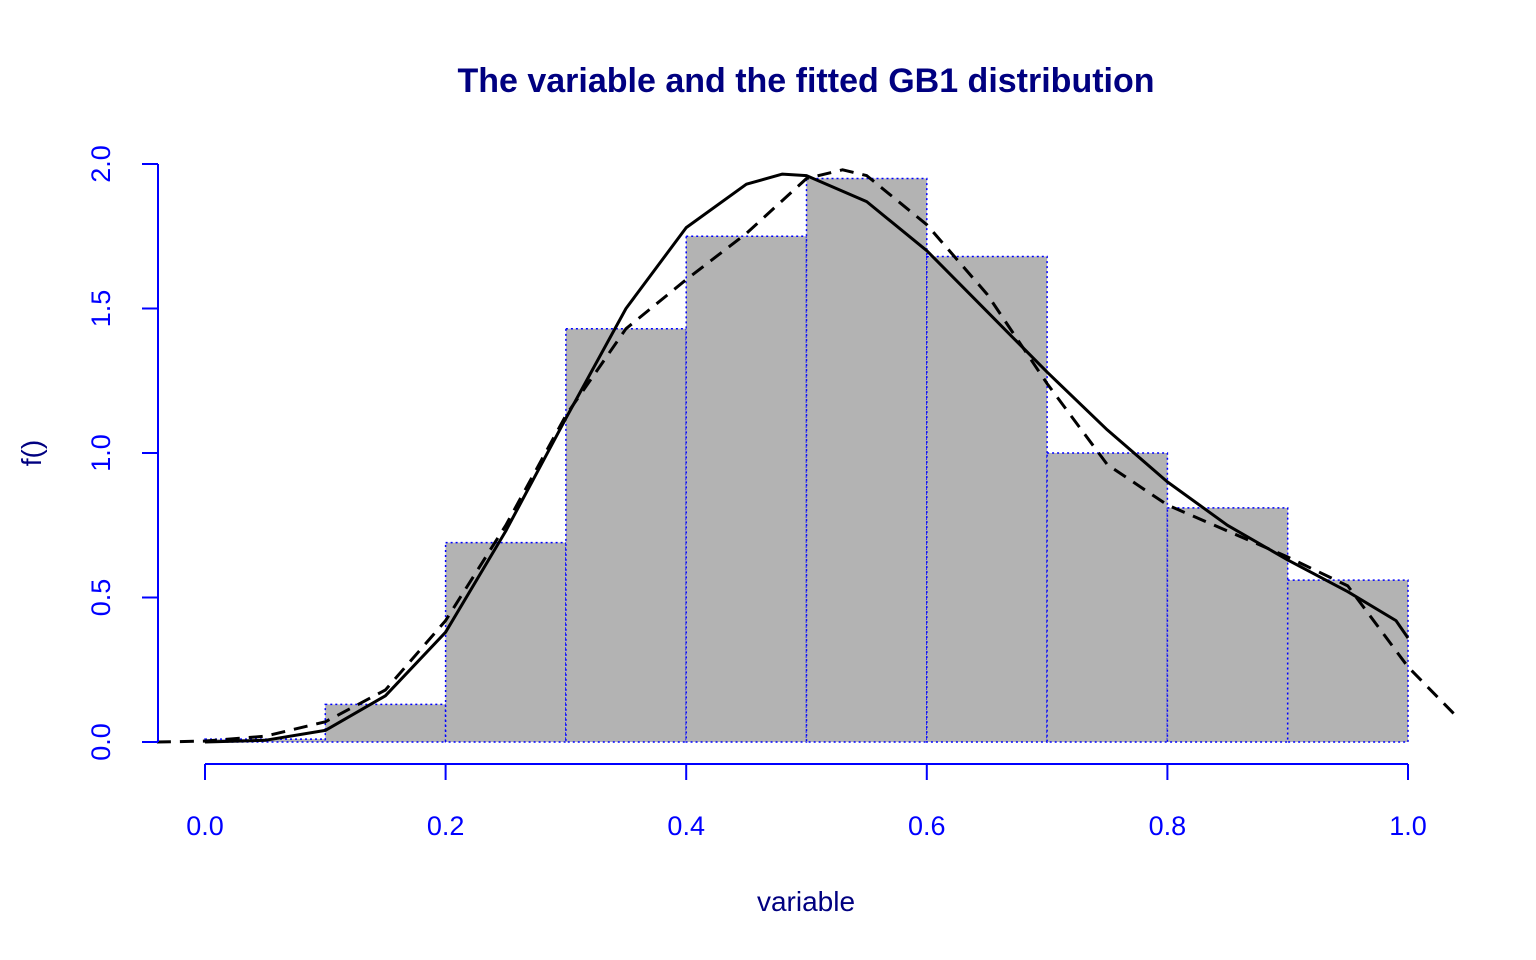 Image resolution: width=1536 pixels, height=960 pixels. What do you see at coordinates (101, 598) in the screenshot?
I see `y-tick-label: 0.5` at bounding box center [101, 598].